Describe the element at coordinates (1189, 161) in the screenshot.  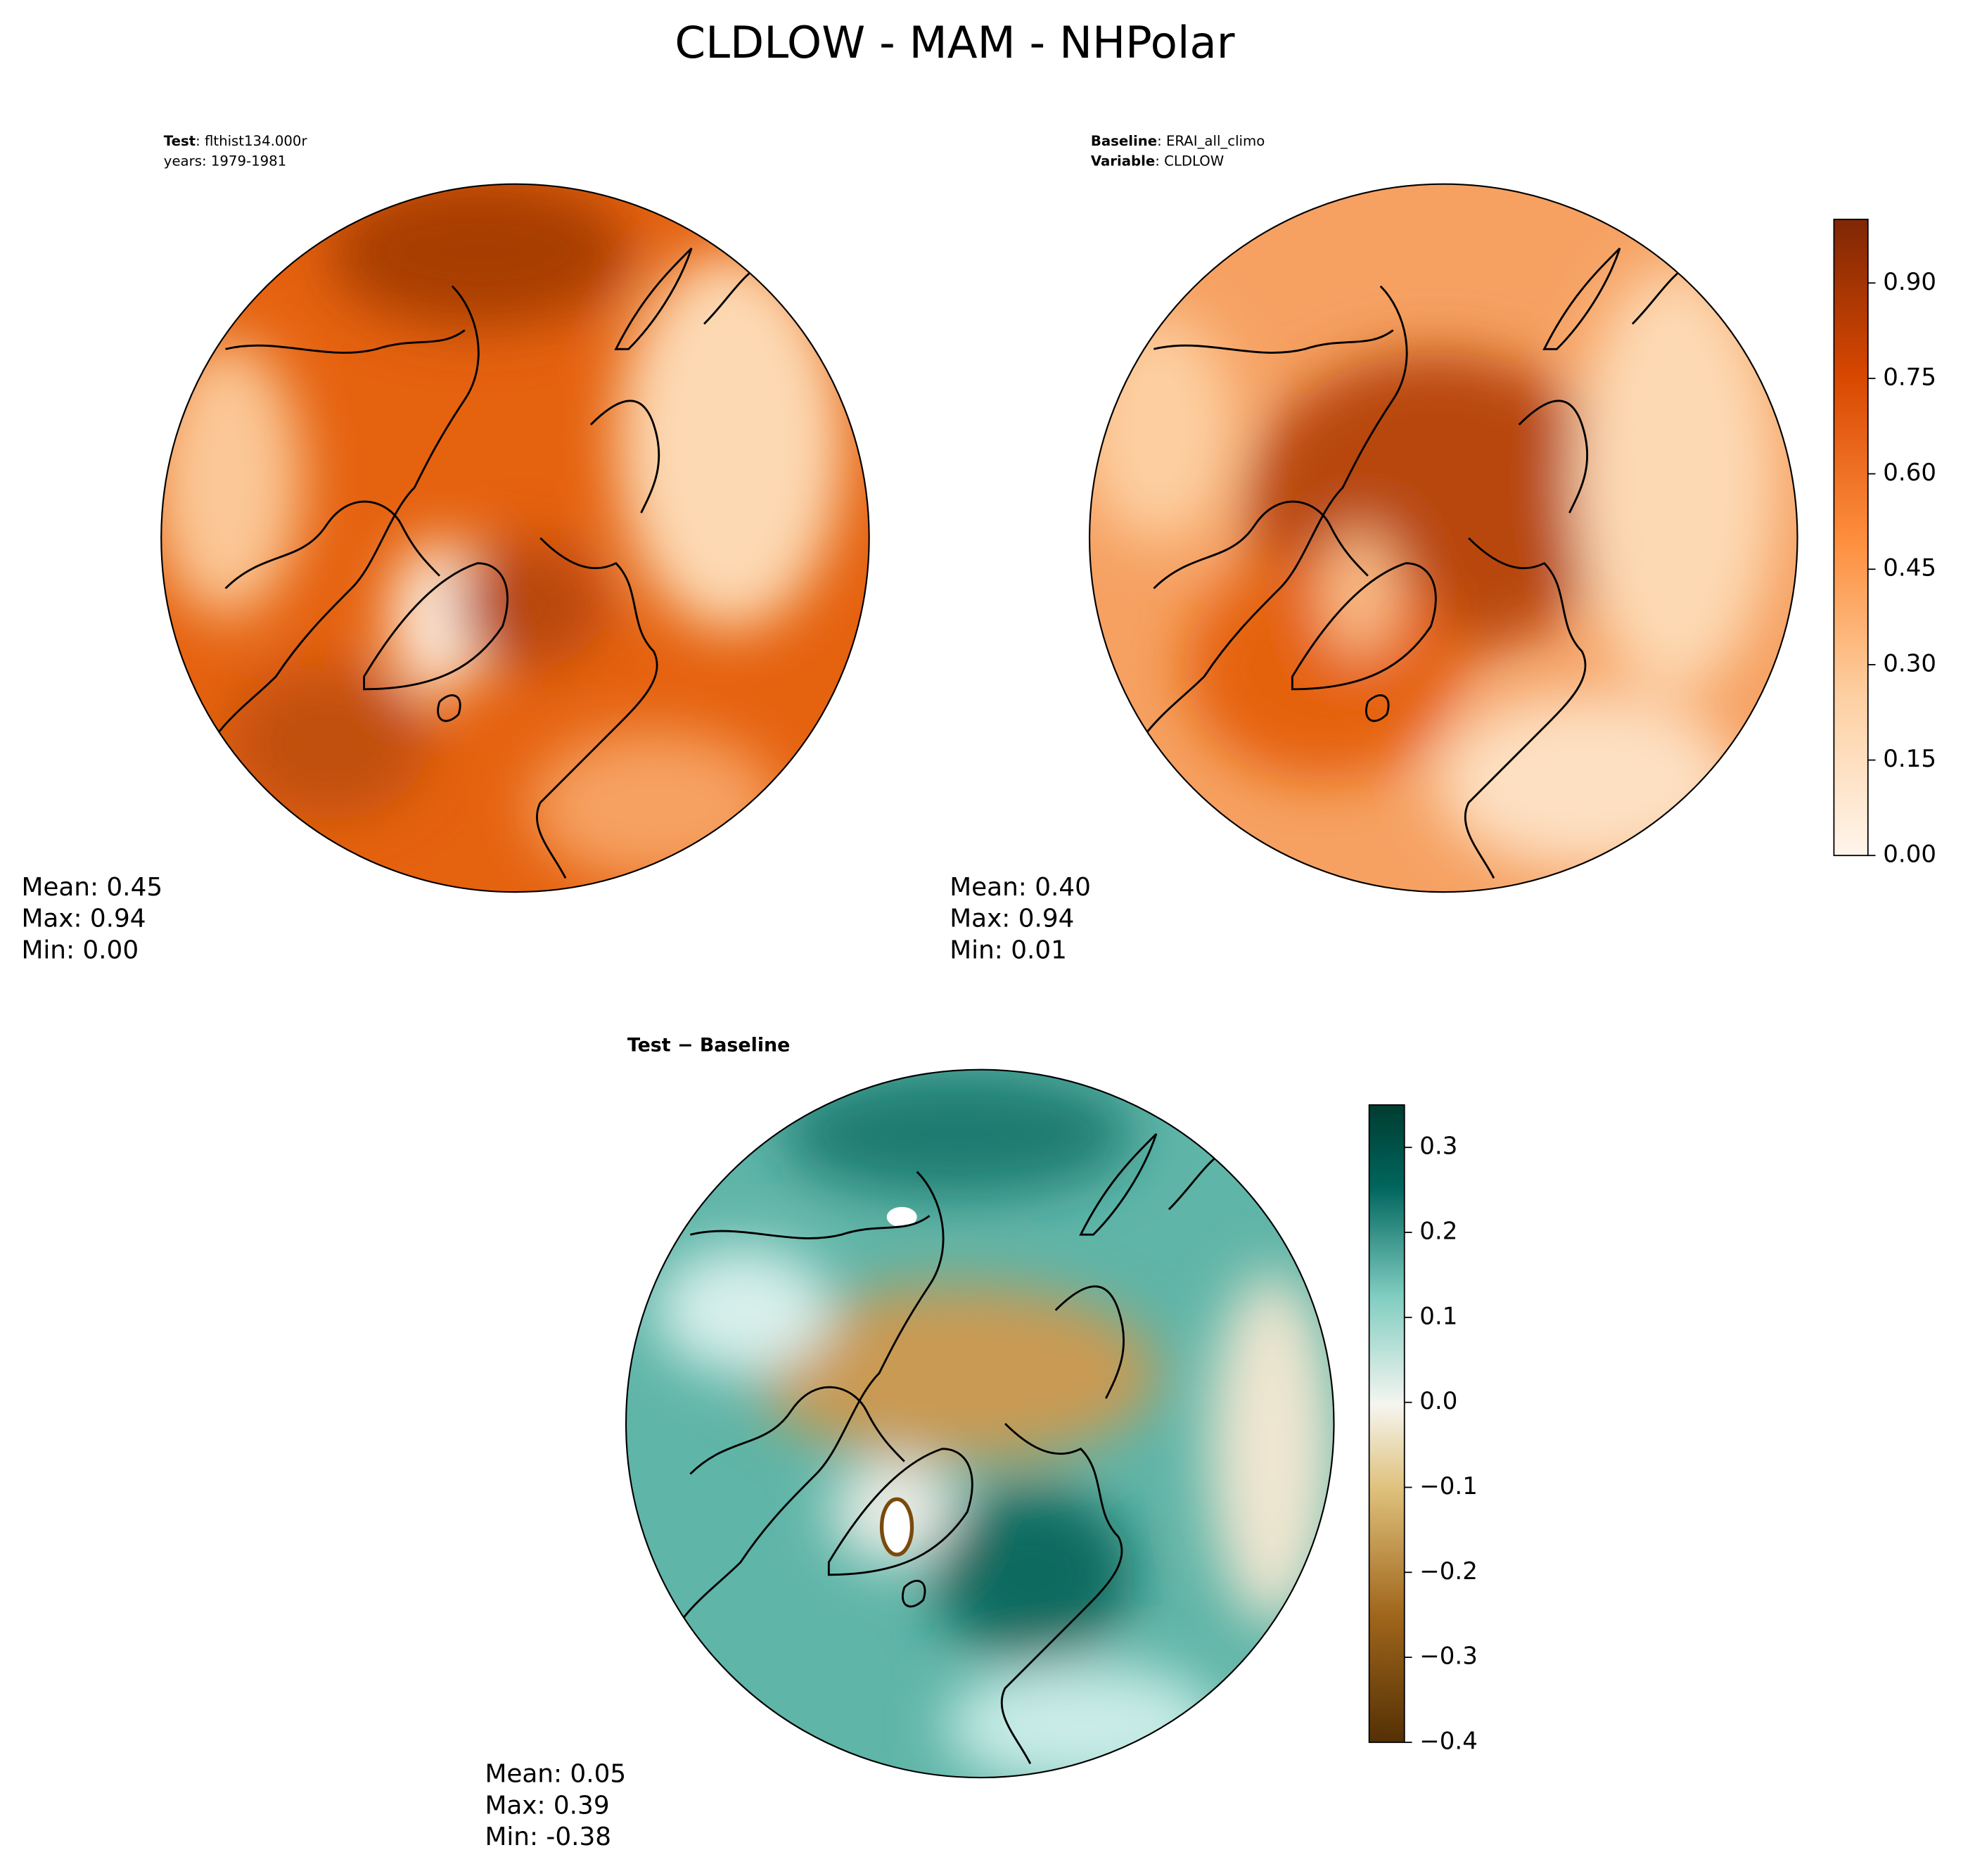
I see `header-text: : CLDLOW` at that location.